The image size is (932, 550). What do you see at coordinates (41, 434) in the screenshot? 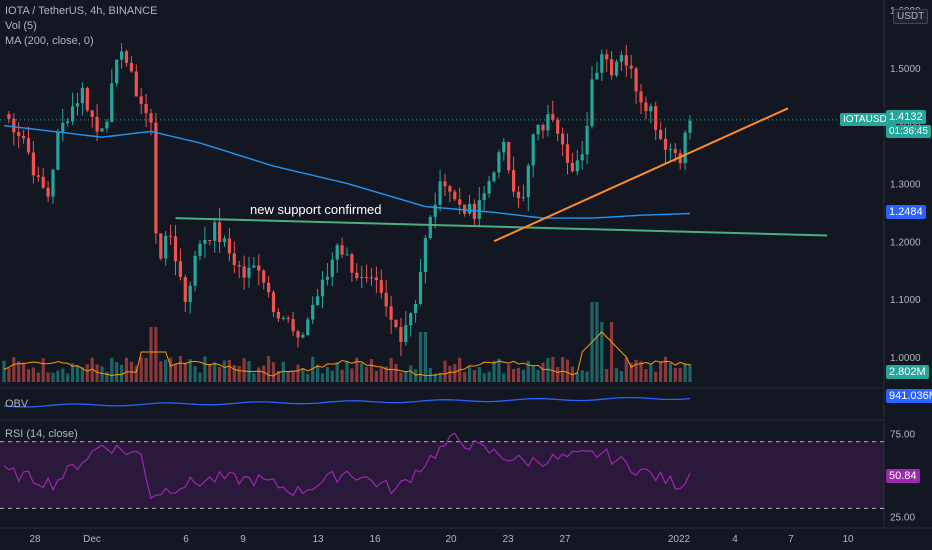
I see `rsi-legend: RSI (14, close)` at bounding box center [41, 434].